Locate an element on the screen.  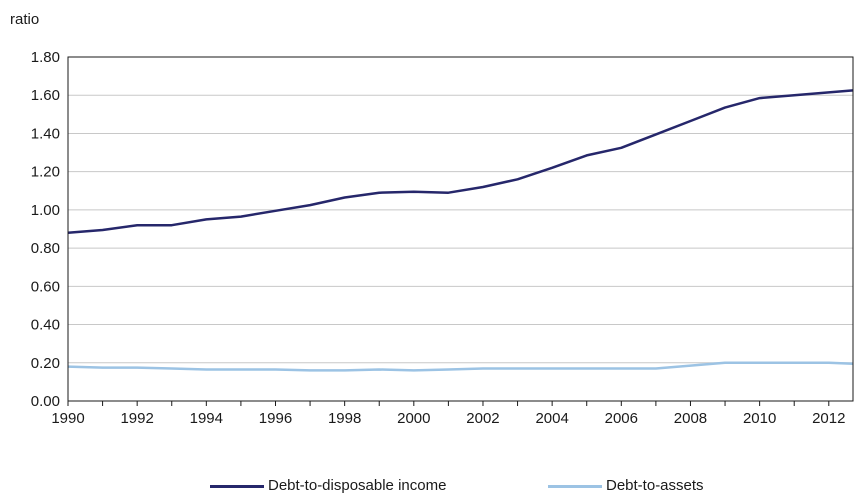
y-tick-label: 0.00 is located at coordinates (45, 401).